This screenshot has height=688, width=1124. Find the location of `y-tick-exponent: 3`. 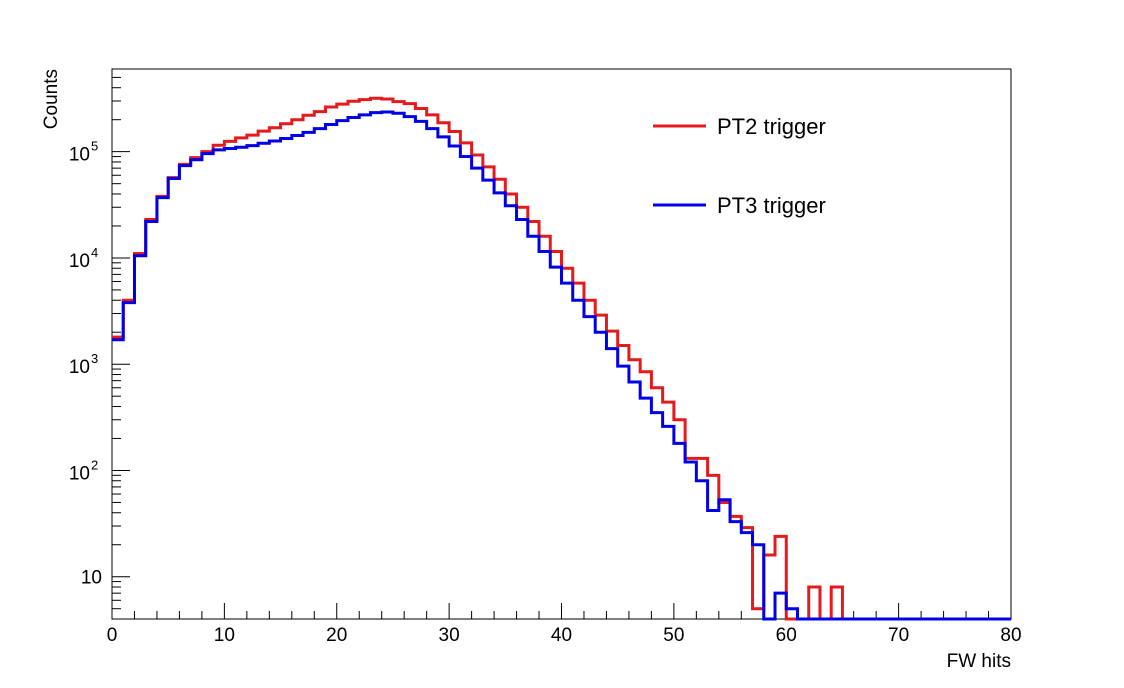

y-tick-exponent: 3 is located at coordinates (94, 358).